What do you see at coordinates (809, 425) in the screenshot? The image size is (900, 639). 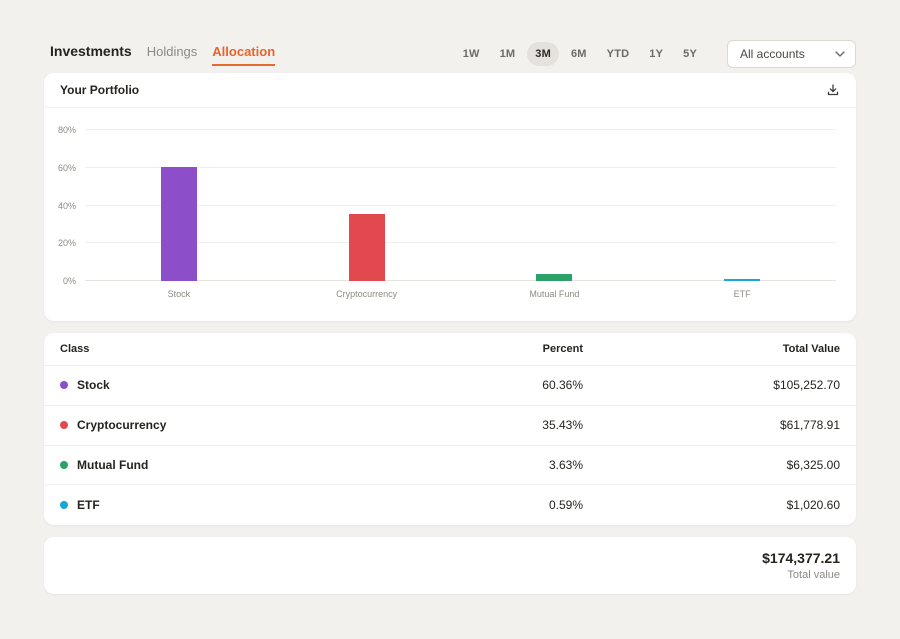 I see `total-value-cell: $61,778.91` at bounding box center [809, 425].